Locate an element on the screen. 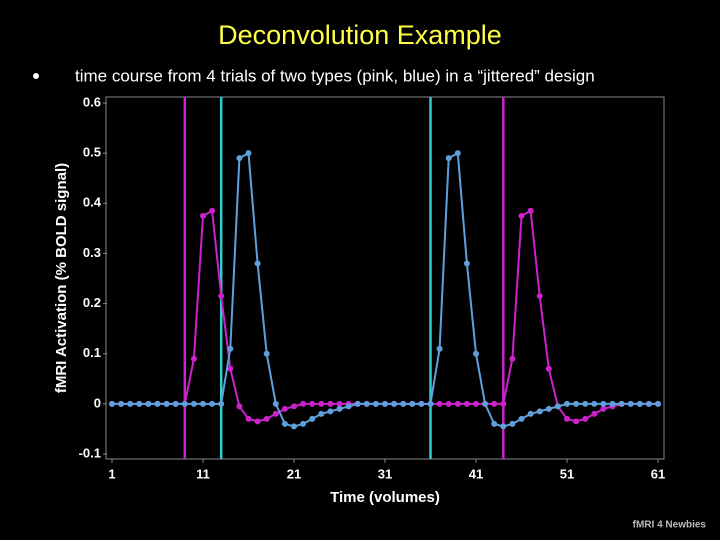  x-tick-label: 41 is located at coordinates (476, 473).